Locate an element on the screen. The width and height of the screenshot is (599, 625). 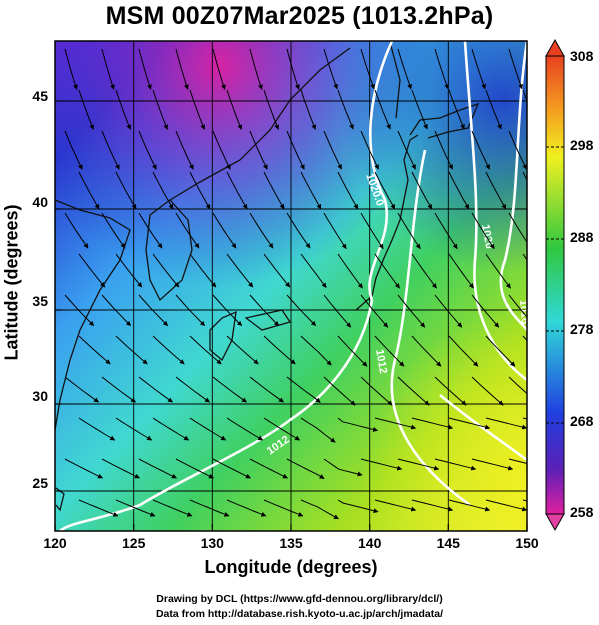
y-tick-label: 35 is located at coordinates (40, 301).